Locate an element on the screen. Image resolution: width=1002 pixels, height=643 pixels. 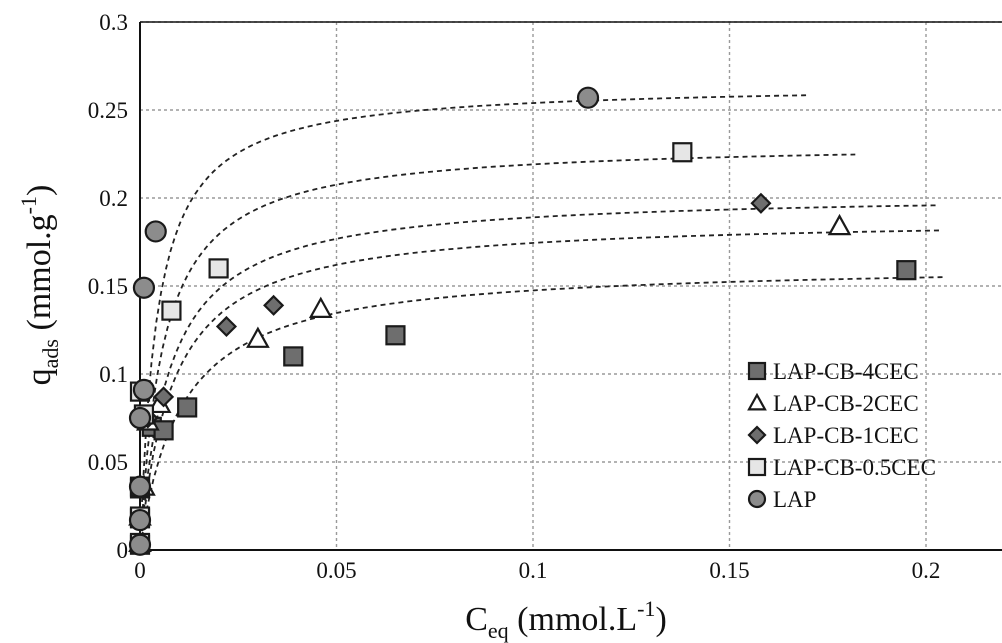
x-tick-label: 0.15 is located at coordinates (729, 570).